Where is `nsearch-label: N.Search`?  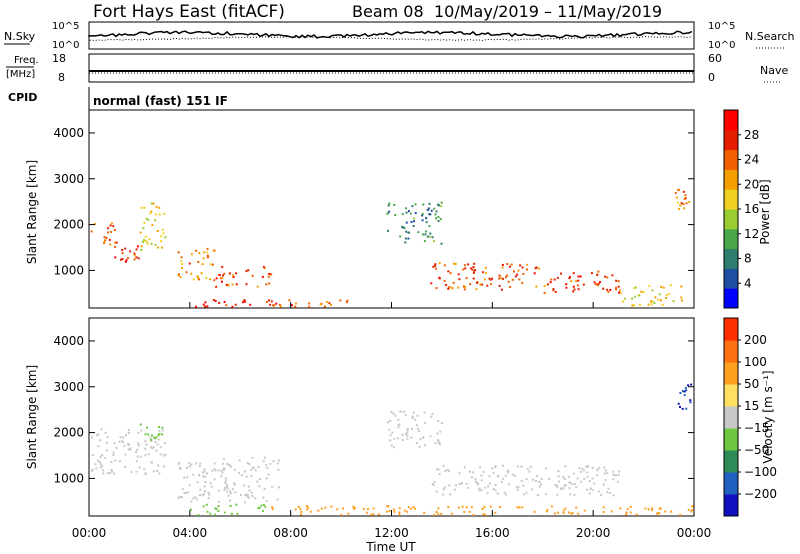 nsearch-label: N.Search is located at coordinates (770, 36).